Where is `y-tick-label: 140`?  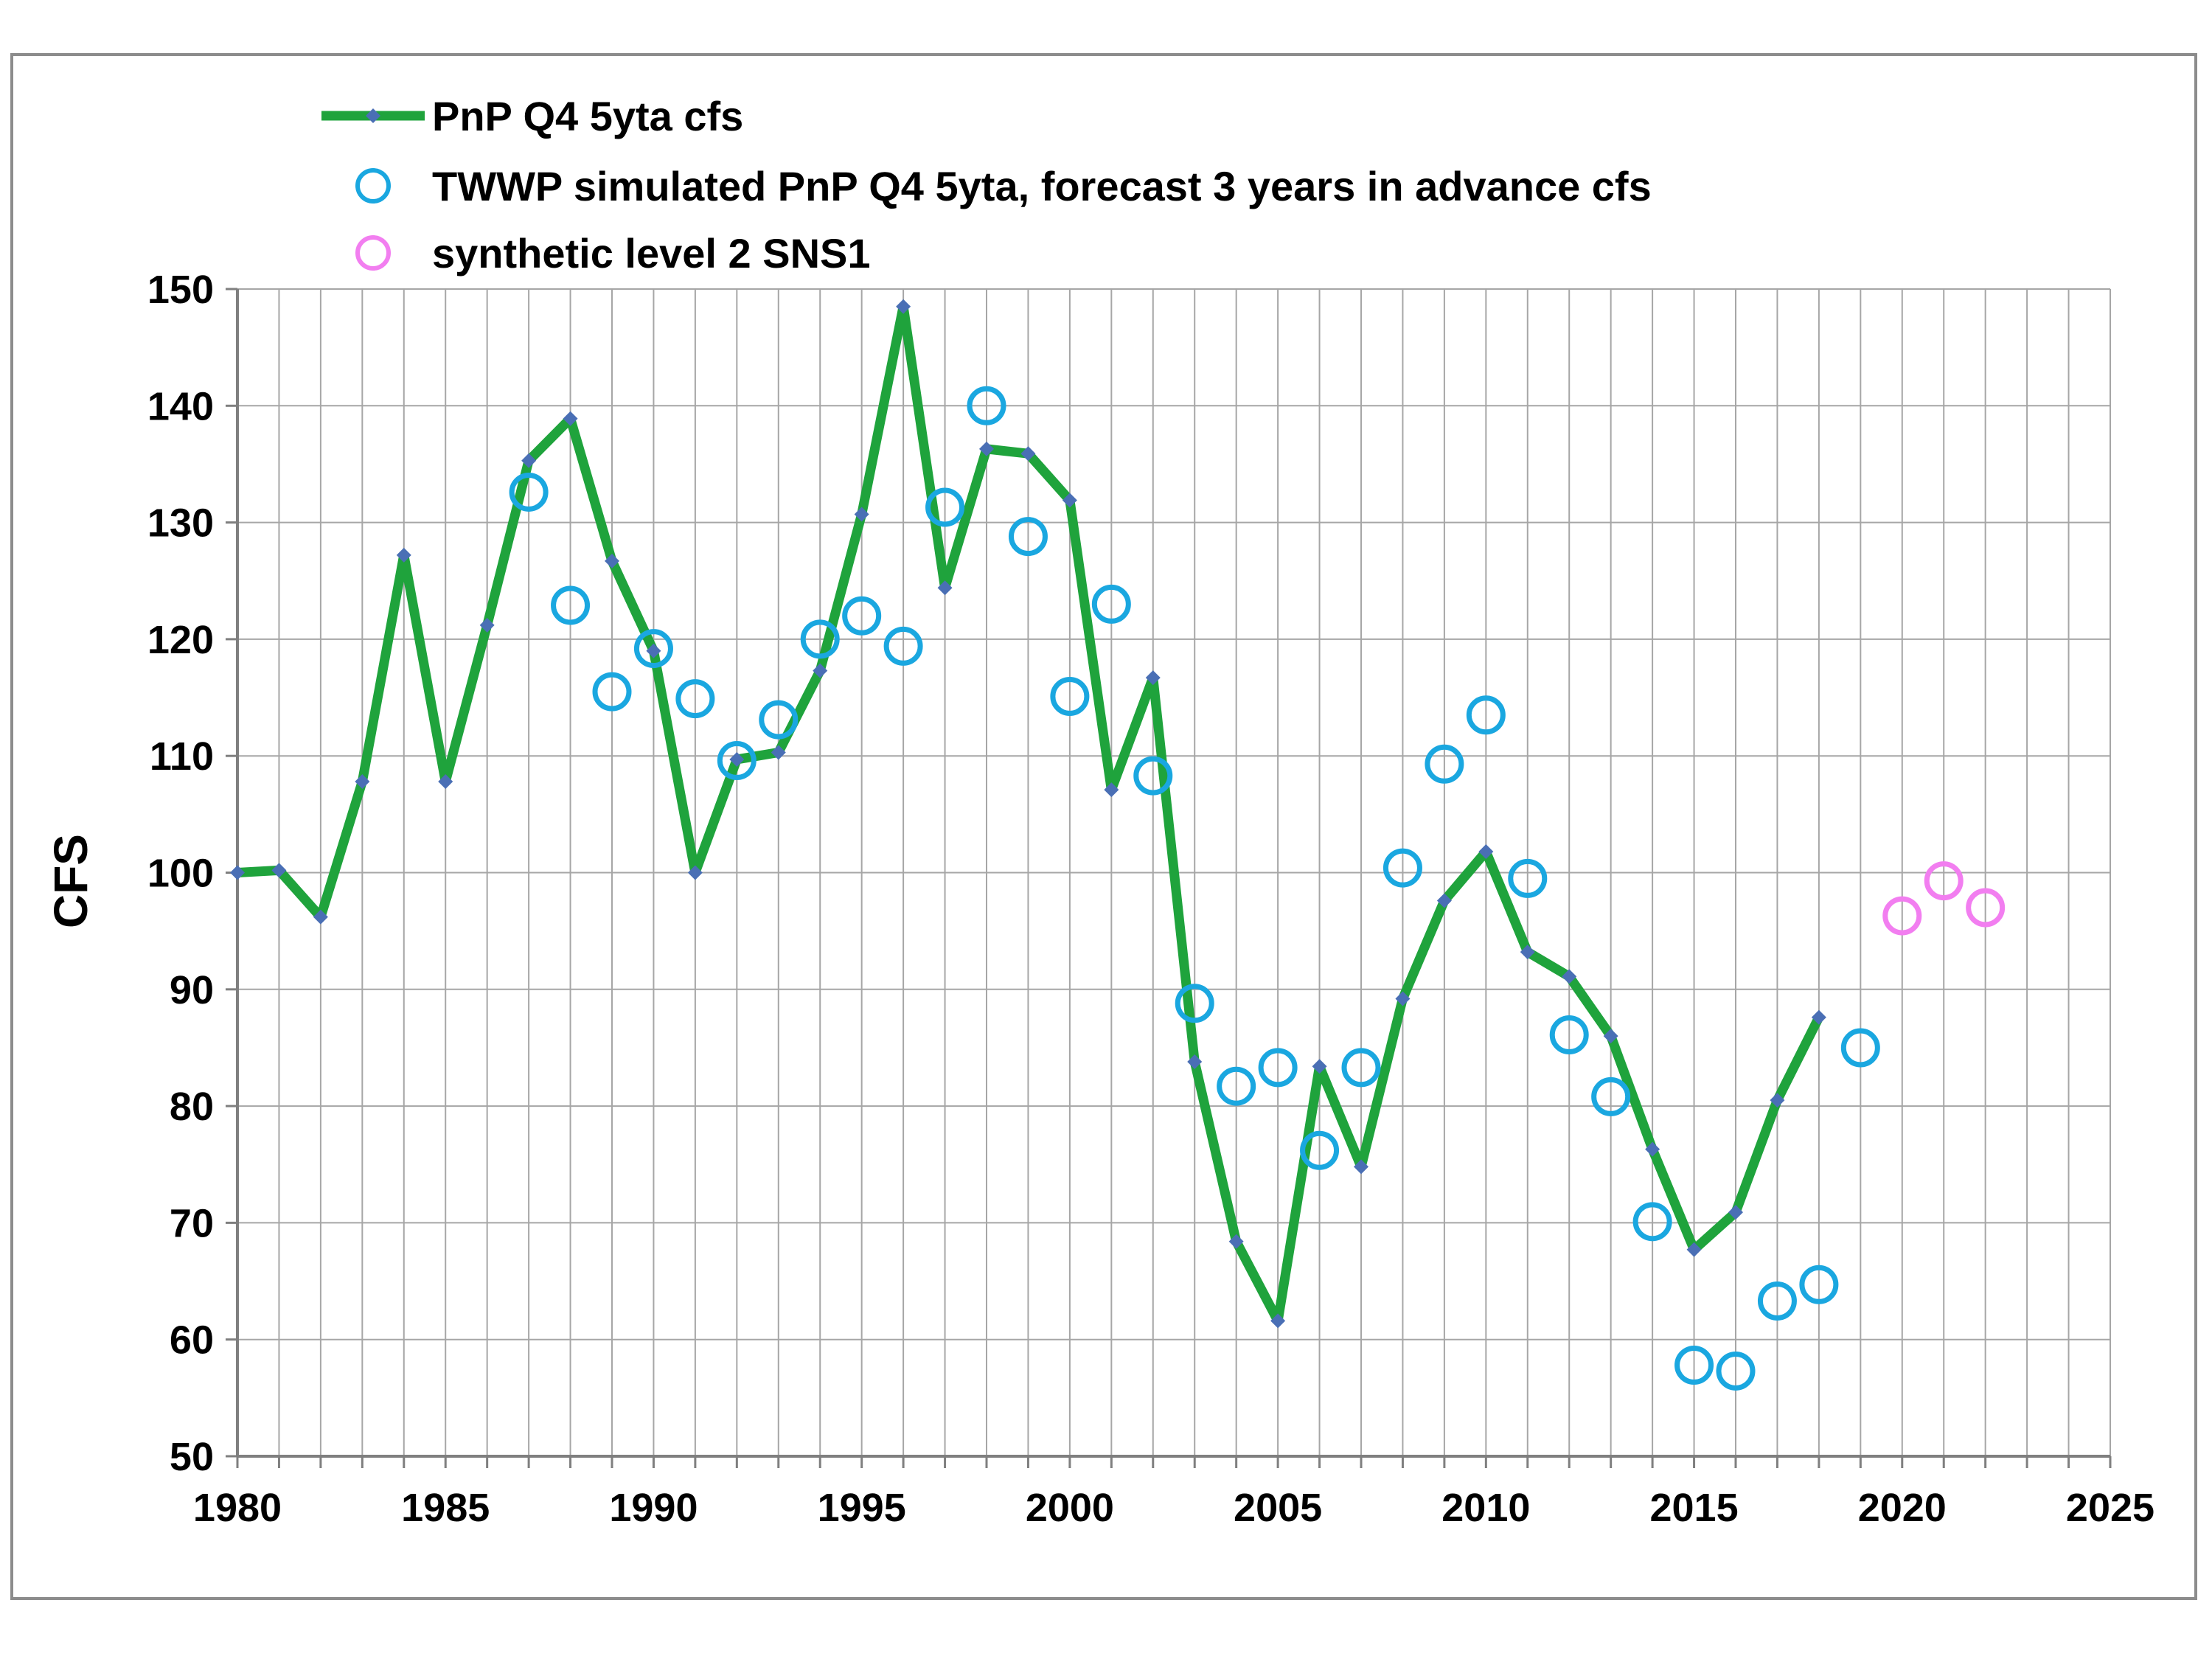
y-tick-label: 140 is located at coordinates (180, 406).